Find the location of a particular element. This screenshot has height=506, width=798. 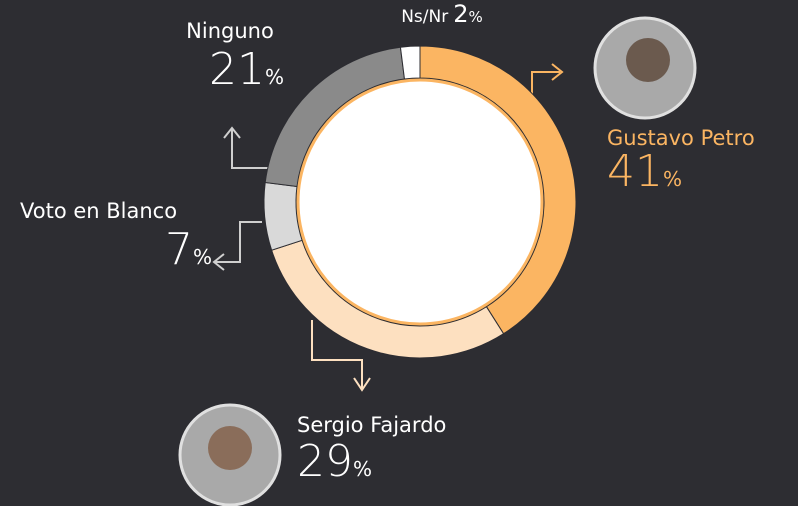

value: 29% is located at coordinates (334, 461).